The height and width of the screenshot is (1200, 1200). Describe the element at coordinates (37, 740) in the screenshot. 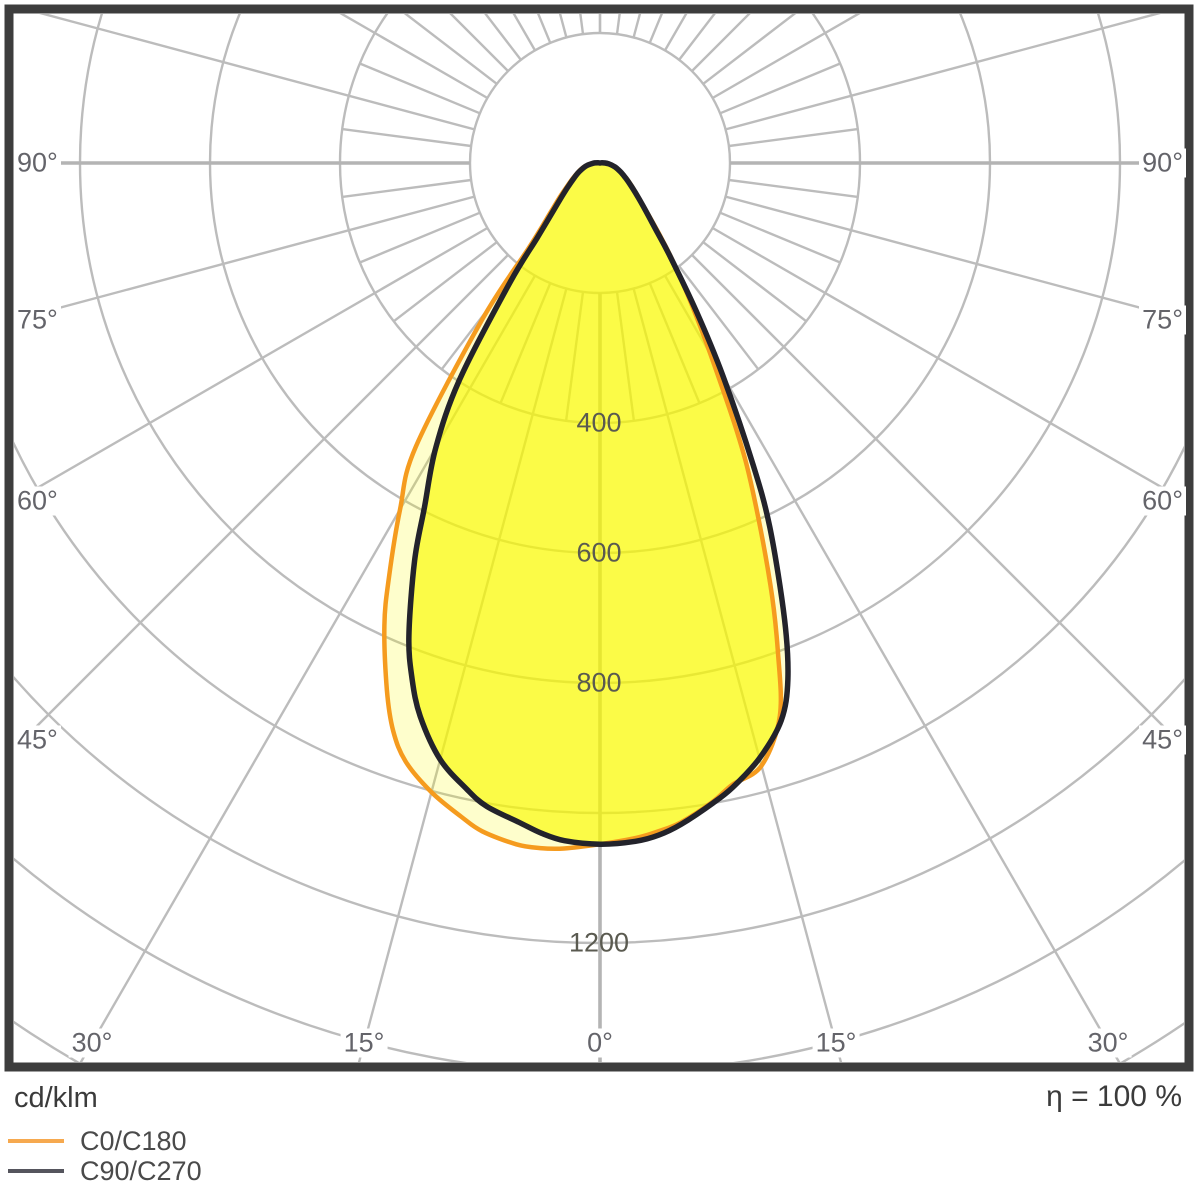

I see `angle-label-left: 45°` at that location.